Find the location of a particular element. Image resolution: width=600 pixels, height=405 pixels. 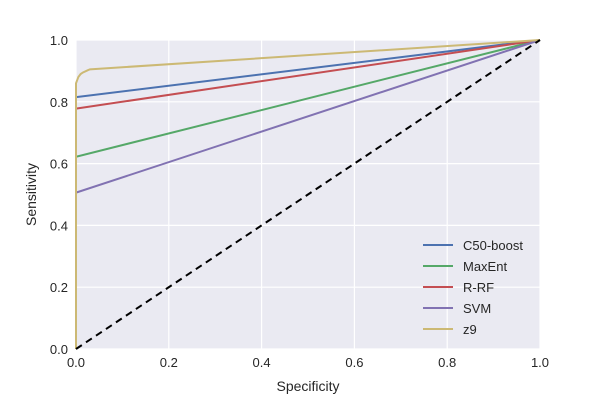

x-tick-label: 0.2 is located at coordinates (169, 362).